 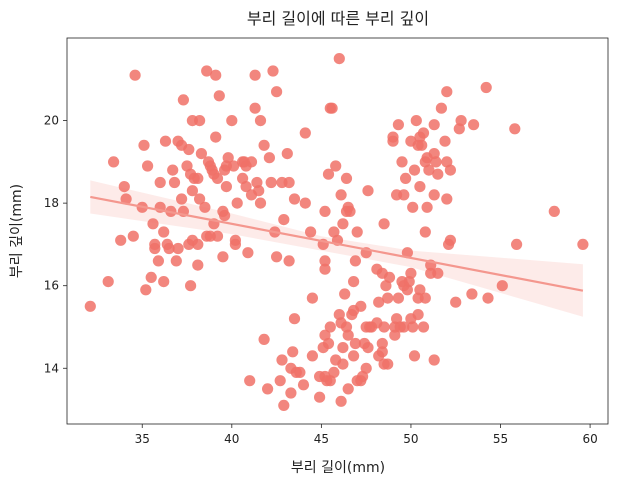 I want to click on x-tick-label: 45, so click(x=321, y=439).